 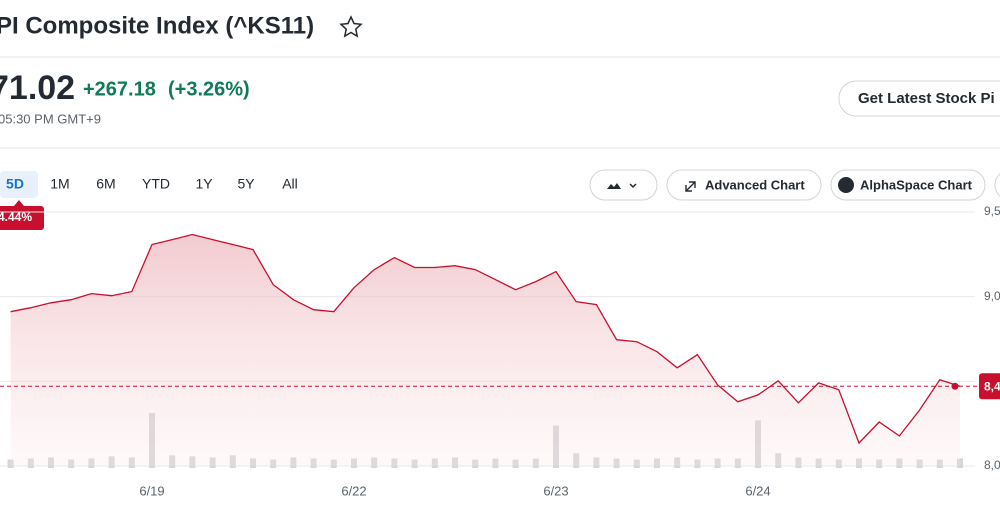 I want to click on price-badge, so click(x=989, y=386).